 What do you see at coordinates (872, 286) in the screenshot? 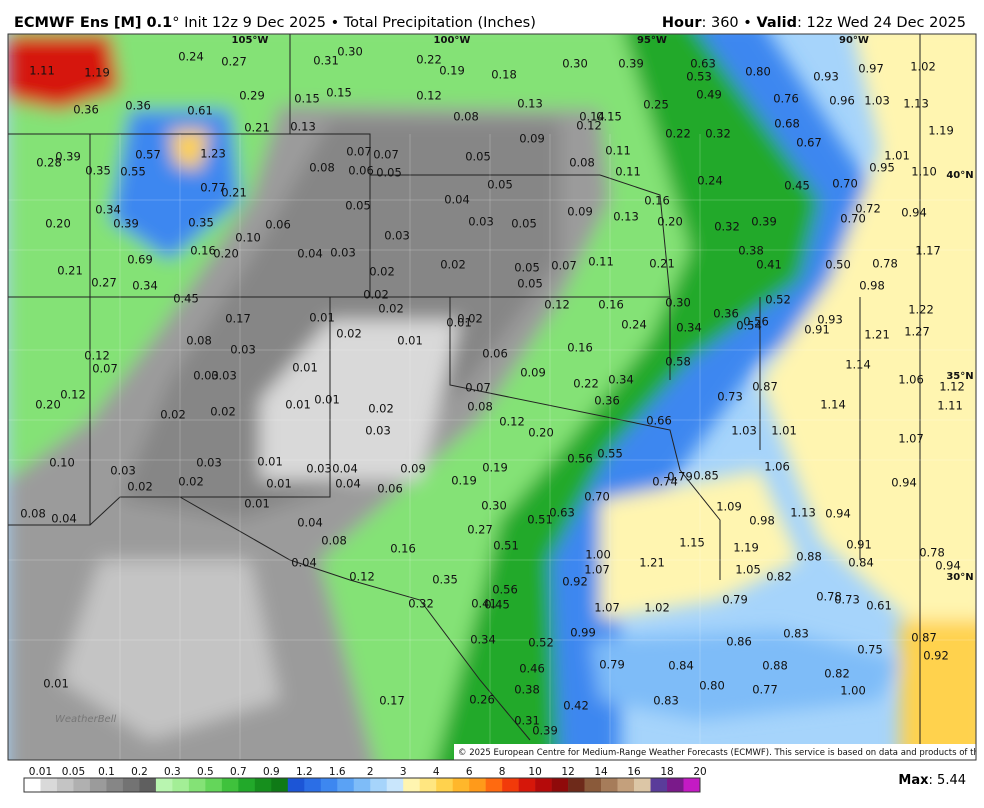
I see `value-label: 0.98` at bounding box center [872, 286].